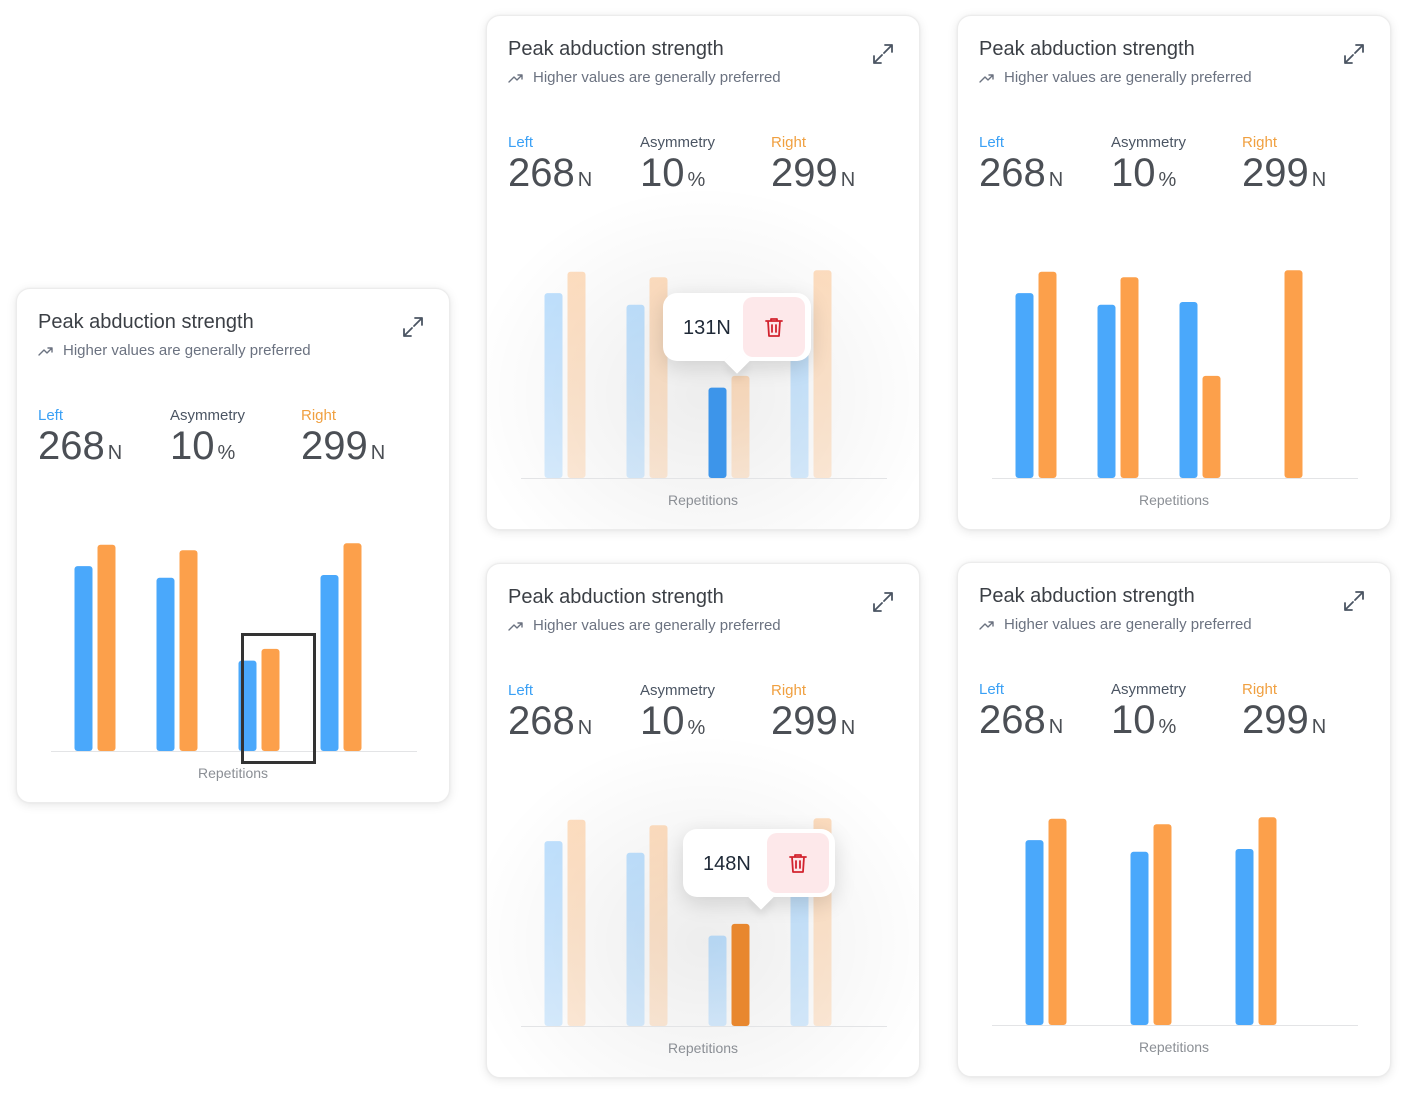  What do you see at coordinates (727, 864) in the screenshot?
I see `tooltip-value: 148N` at bounding box center [727, 864].